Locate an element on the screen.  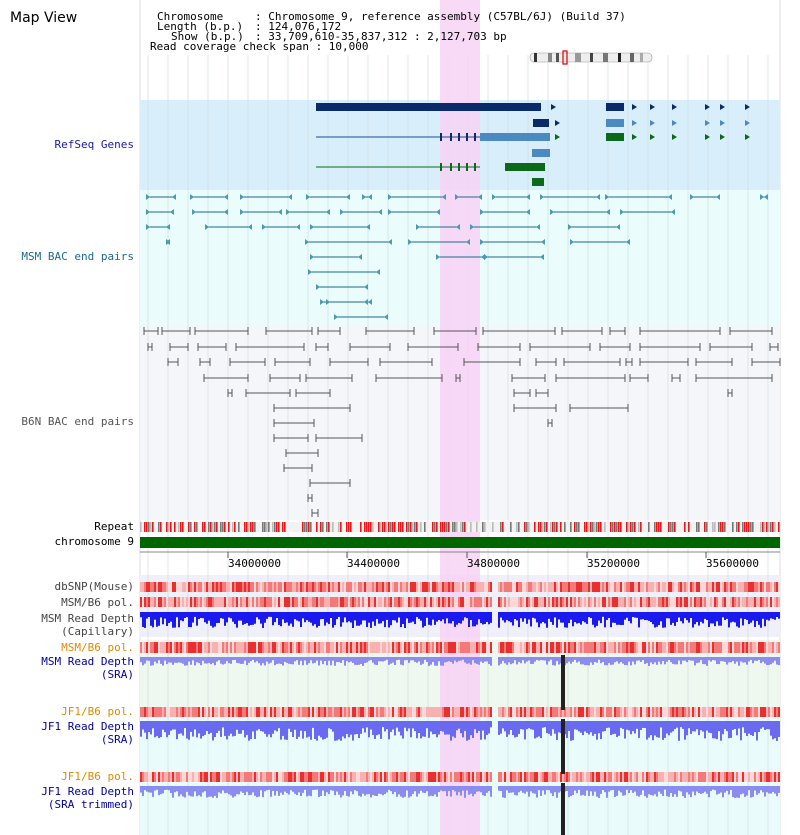
gene-feature is located at coordinates (615, 123).